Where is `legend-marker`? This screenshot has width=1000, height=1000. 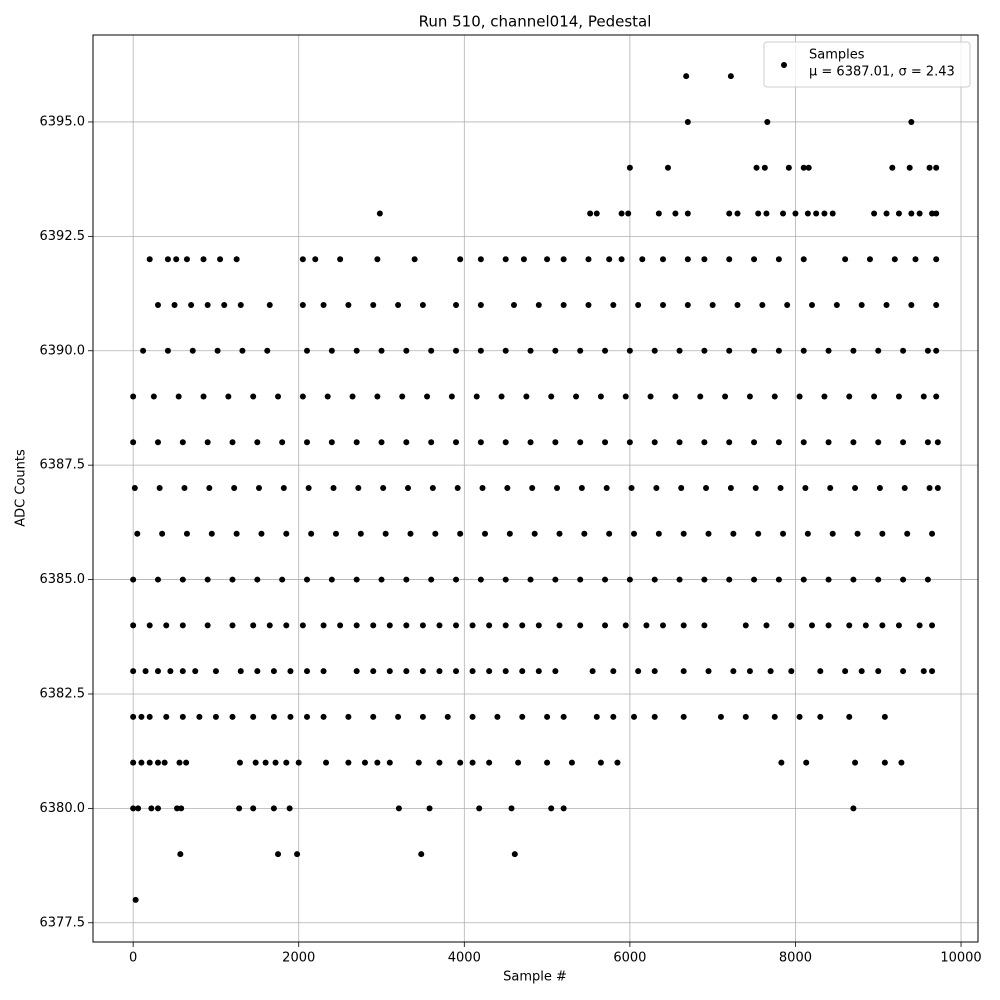 legend-marker is located at coordinates (784, 65).